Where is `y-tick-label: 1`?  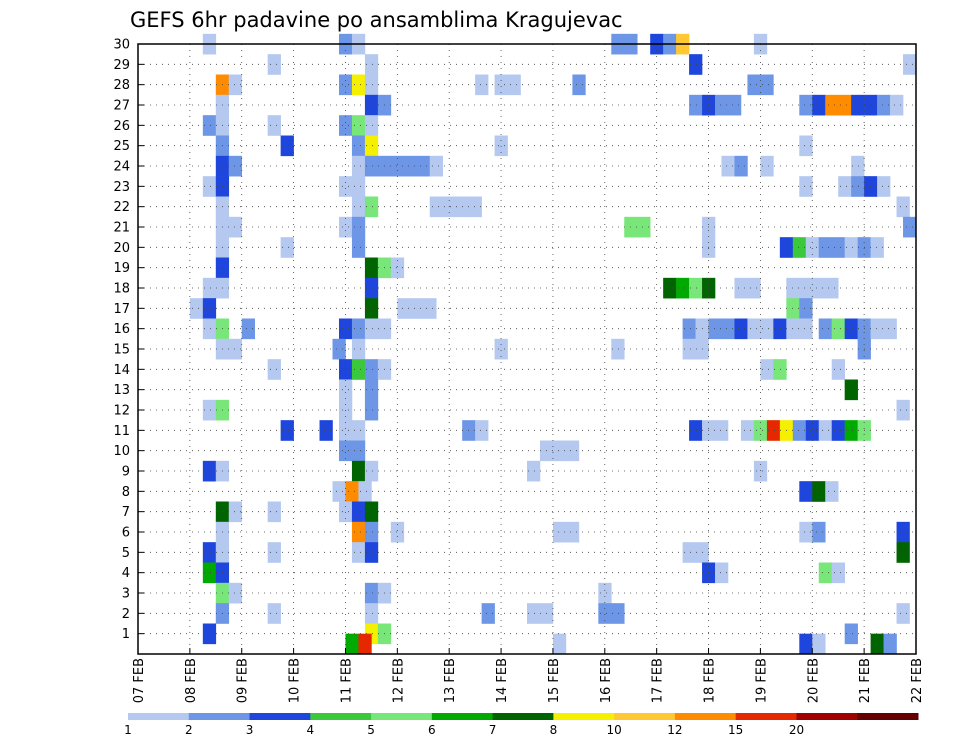
y-tick-label: 1 is located at coordinates (126, 634).